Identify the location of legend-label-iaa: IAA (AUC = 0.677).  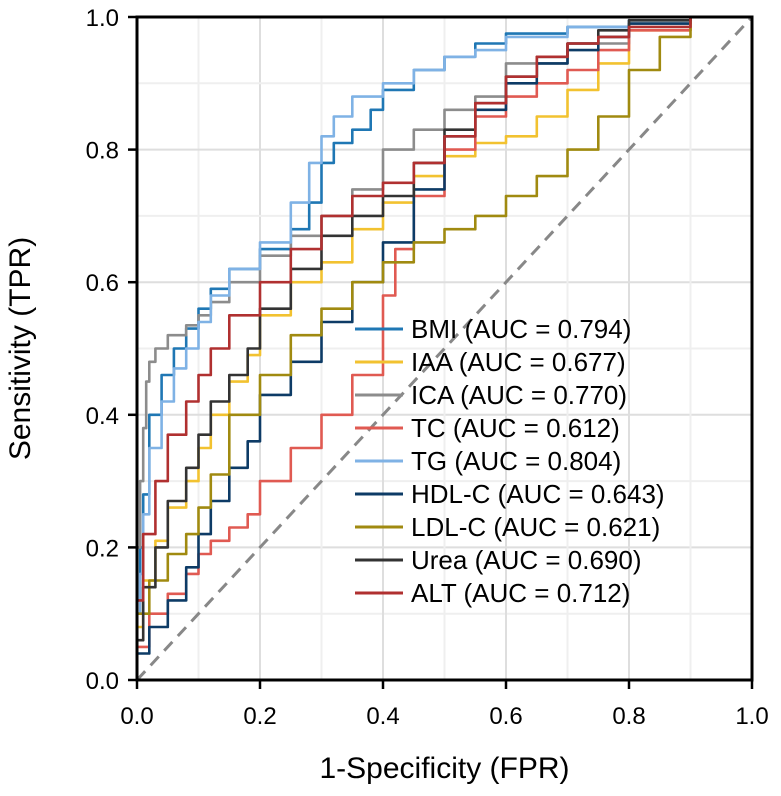
(518, 362).